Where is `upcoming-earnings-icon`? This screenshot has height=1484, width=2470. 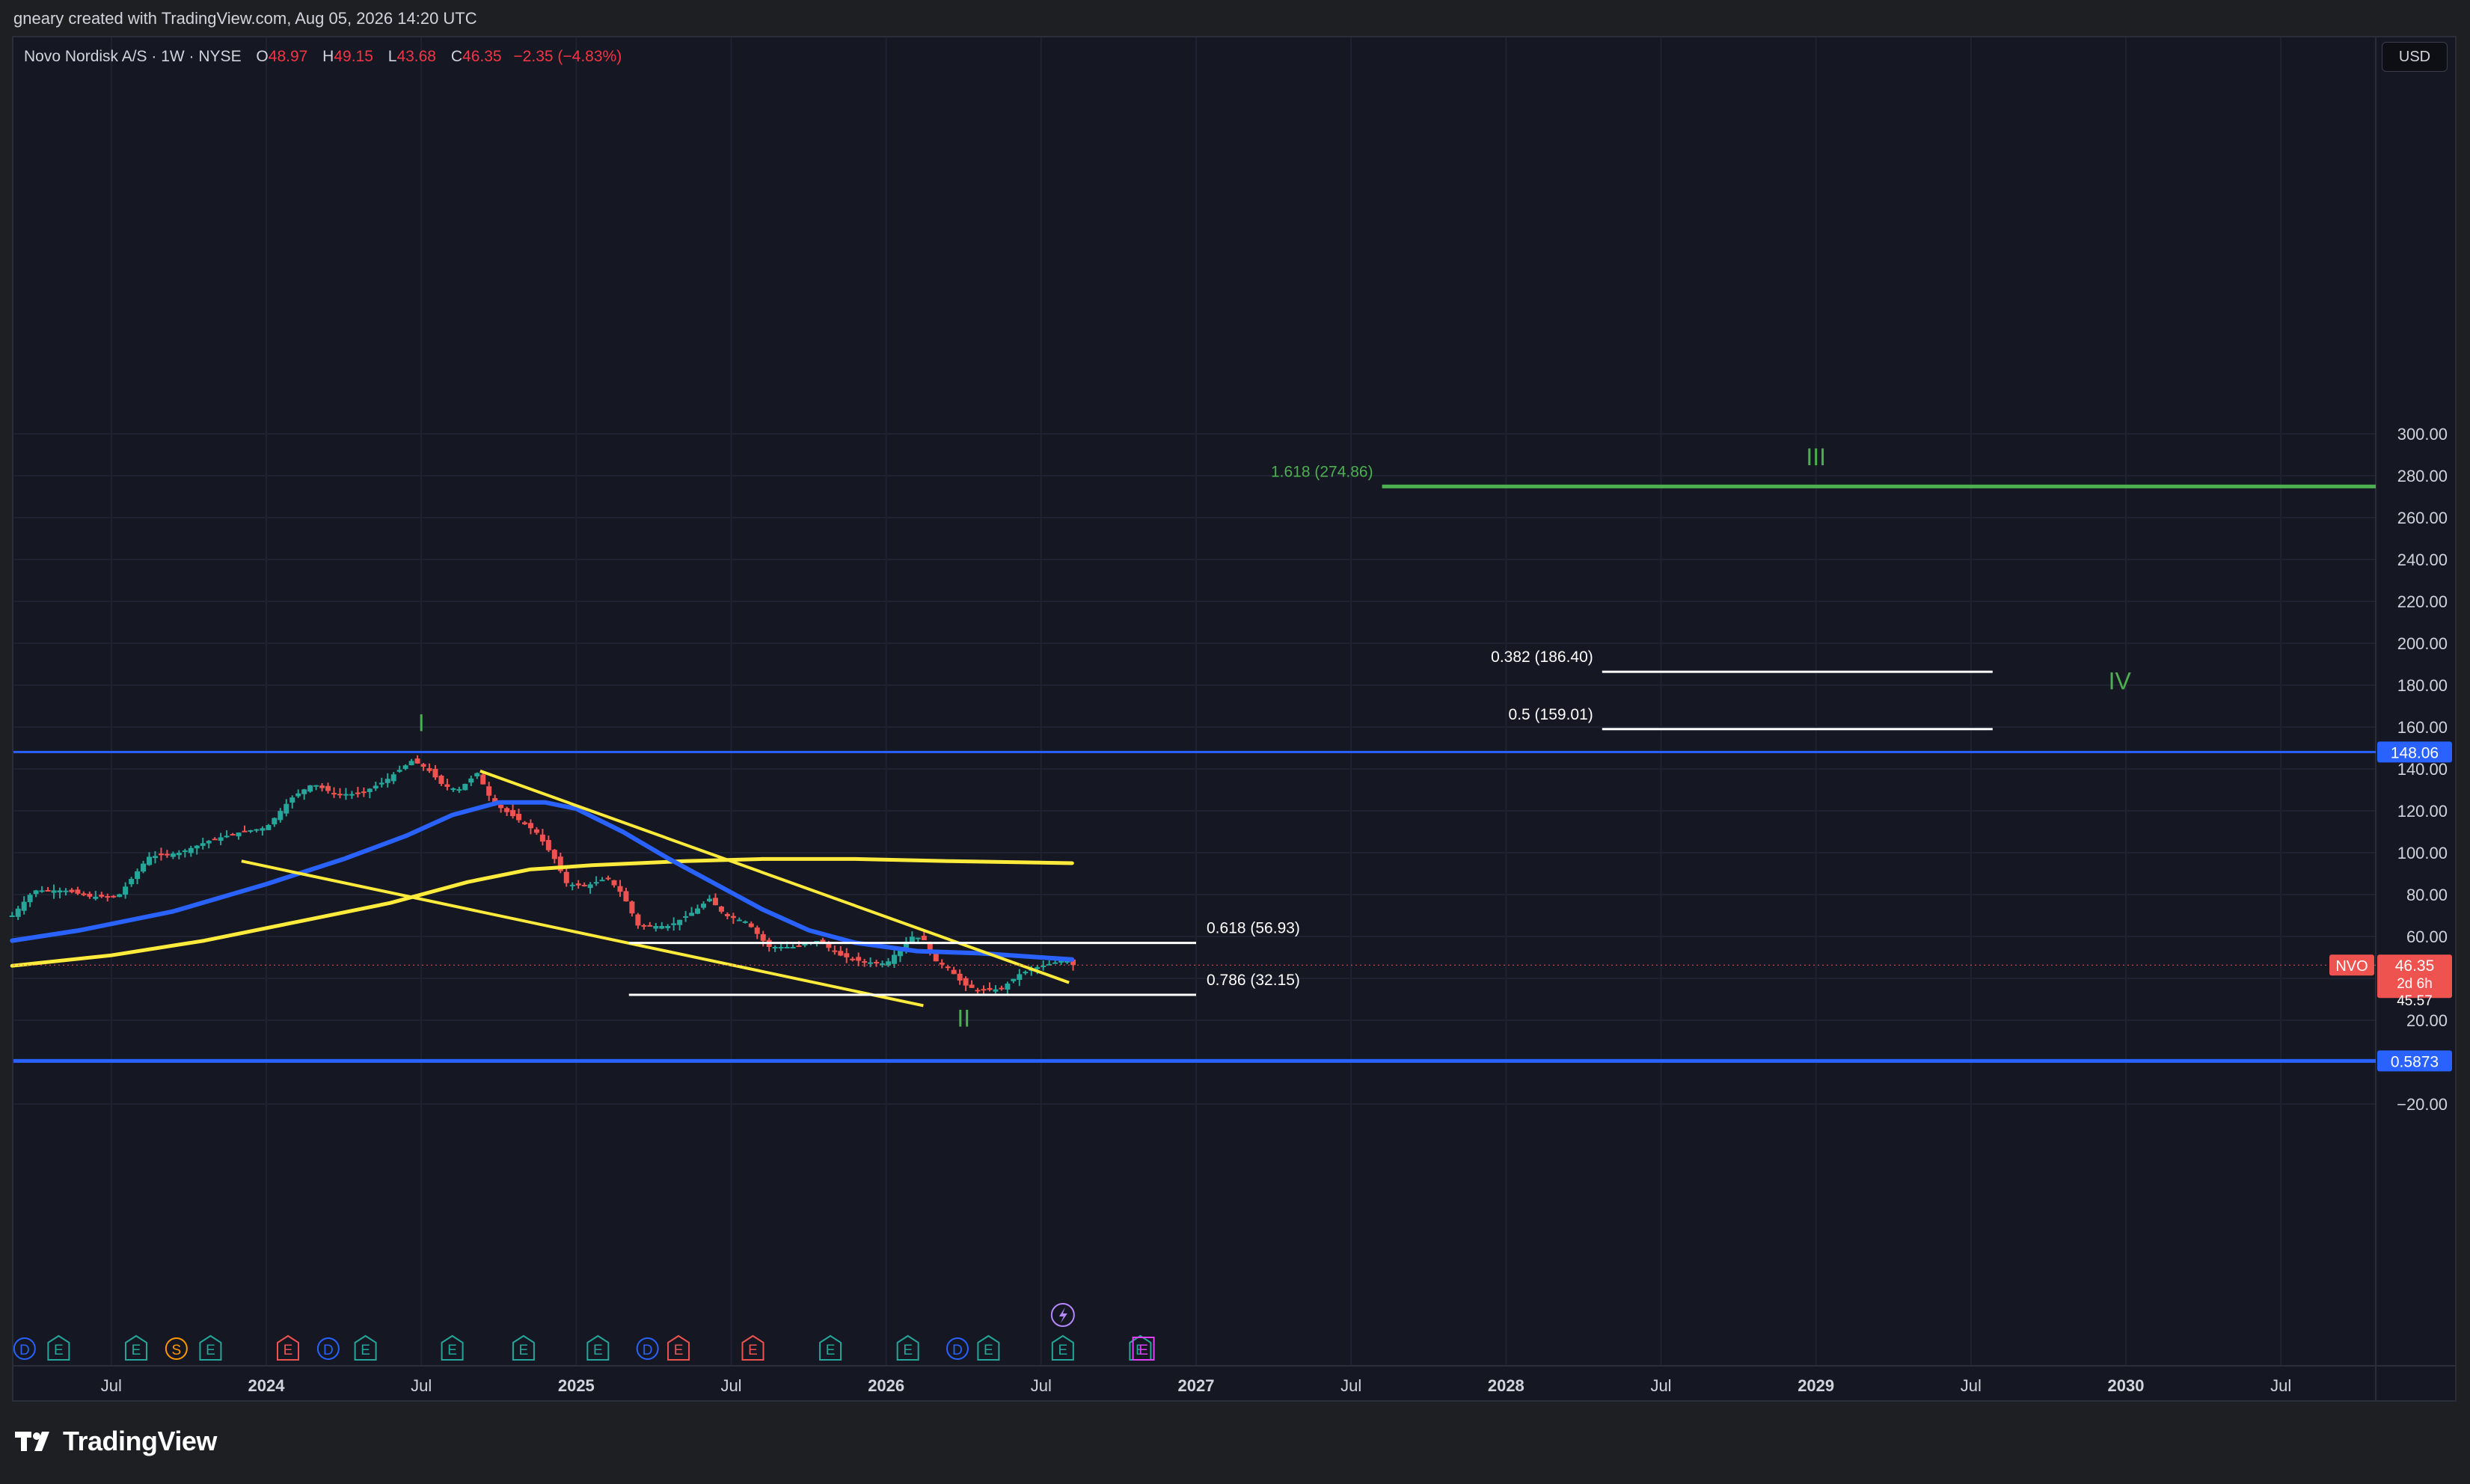 upcoming-earnings-icon is located at coordinates (1143, 1349).